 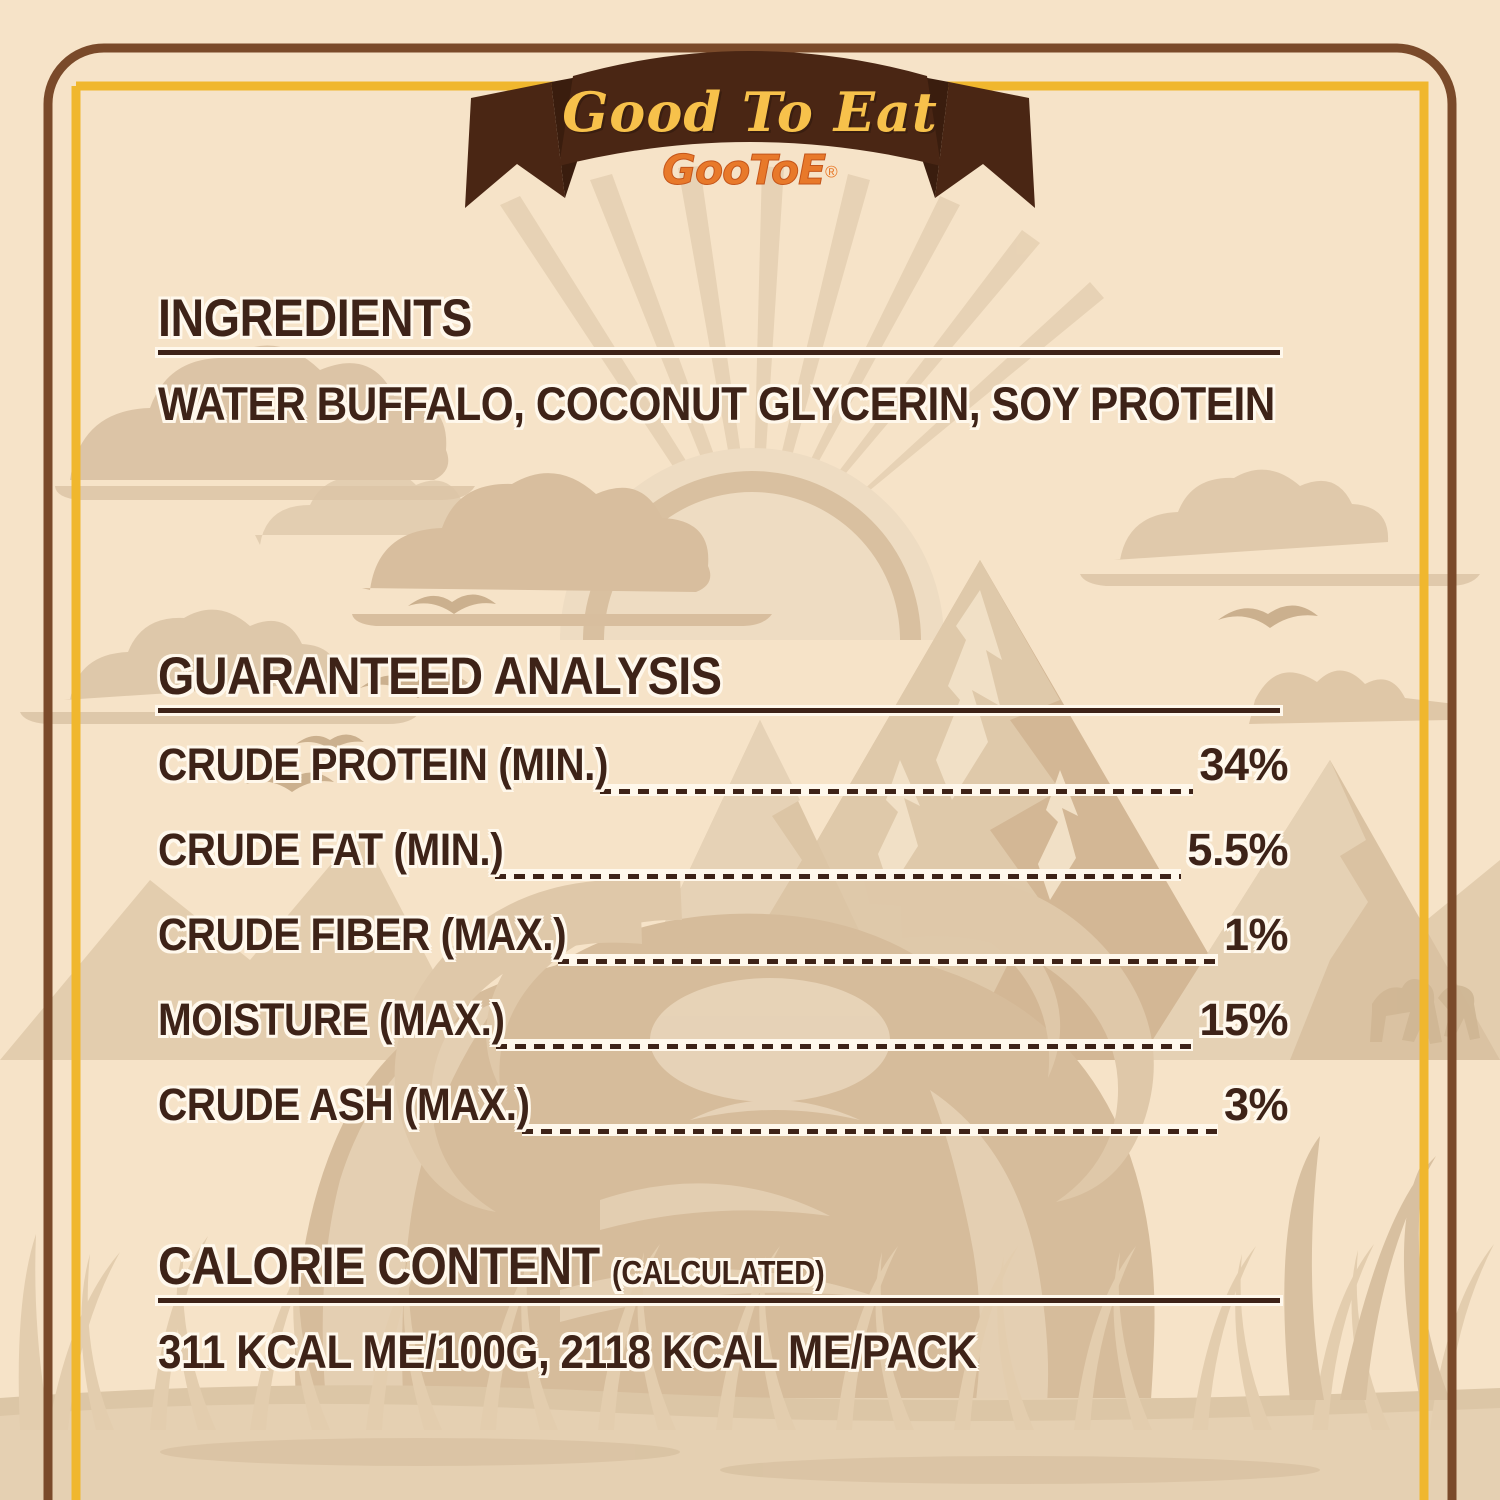 I want to click on distant-animal-icon, so click(x=1425, y=1011).